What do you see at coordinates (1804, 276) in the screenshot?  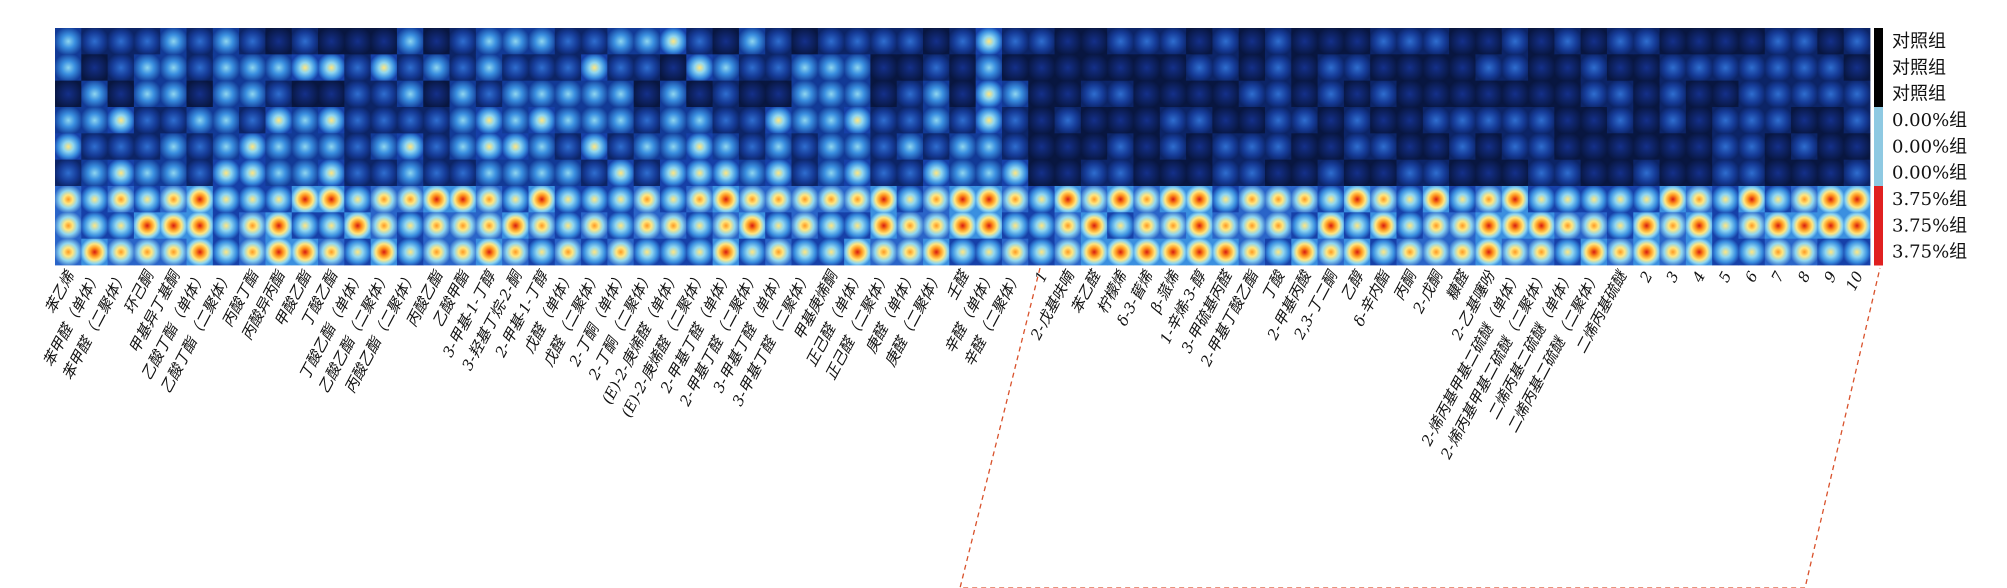 I see `column-label: 8` at bounding box center [1804, 276].